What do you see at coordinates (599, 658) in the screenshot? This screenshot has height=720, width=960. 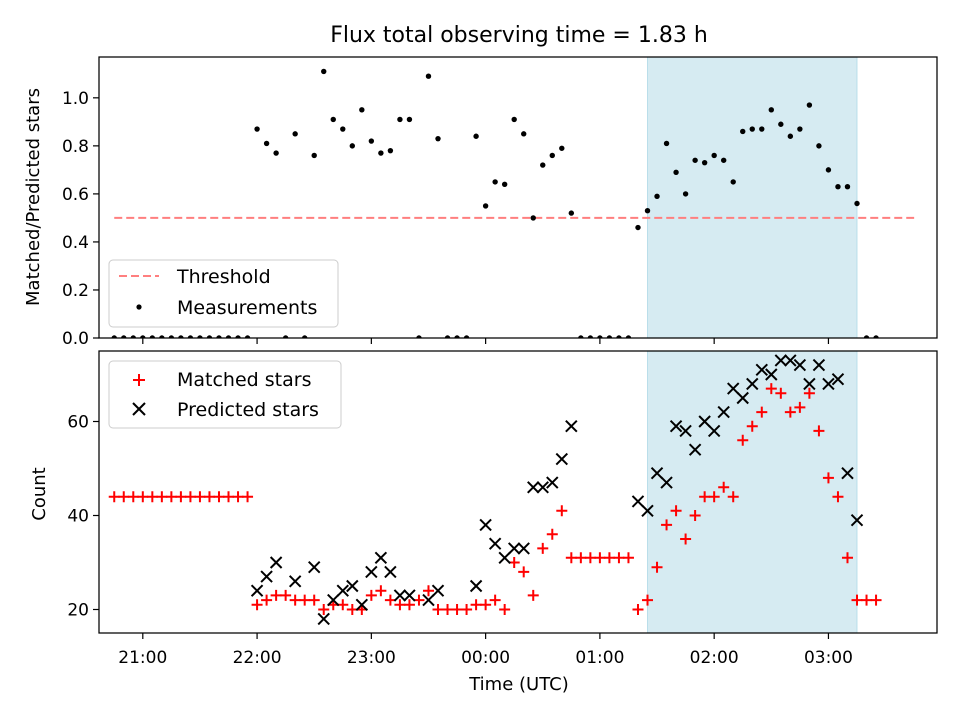 I see `x-tick-label: 01:00` at bounding box center [599, 658].